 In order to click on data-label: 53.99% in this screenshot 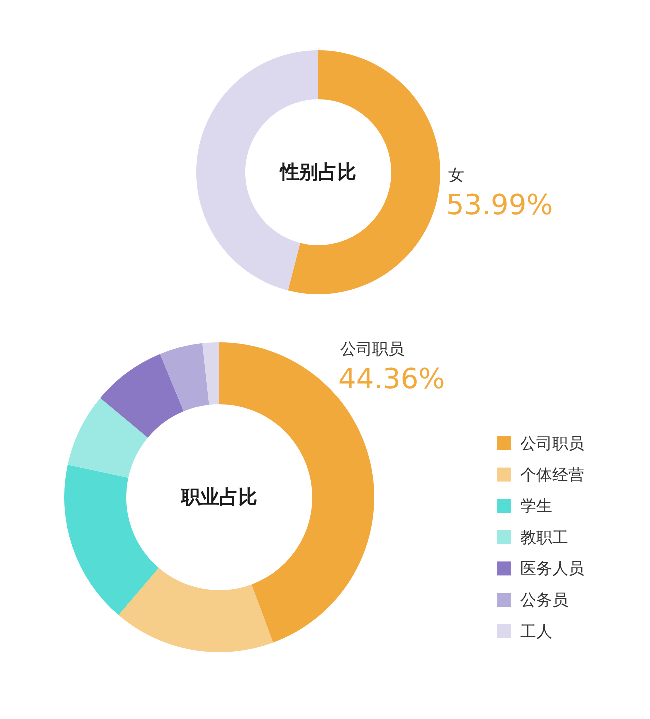, I will do `click(500, 205)`.